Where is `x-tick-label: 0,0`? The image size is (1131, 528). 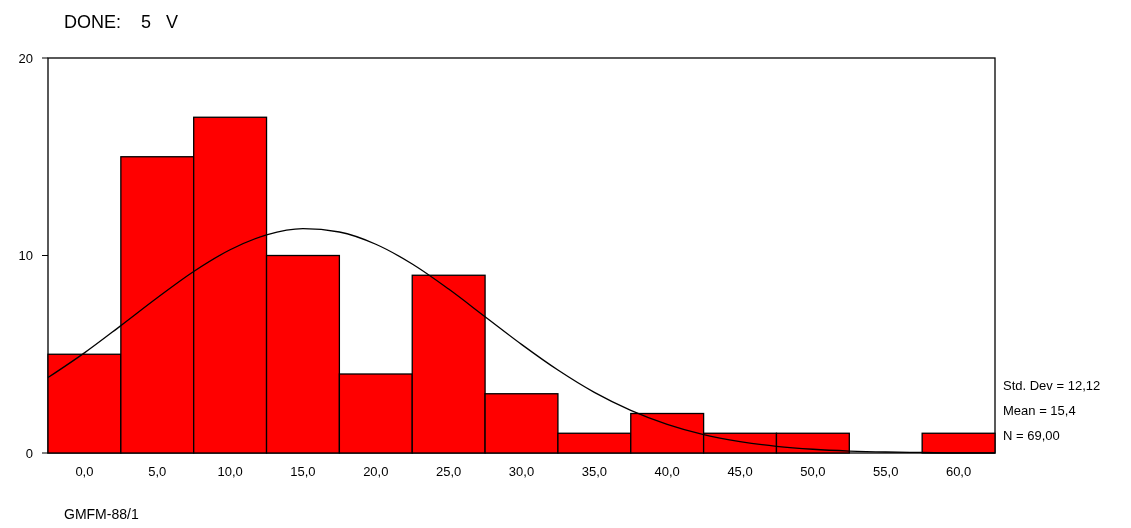 x-tick-label: 0,0 is located at coordinates (84, 471).